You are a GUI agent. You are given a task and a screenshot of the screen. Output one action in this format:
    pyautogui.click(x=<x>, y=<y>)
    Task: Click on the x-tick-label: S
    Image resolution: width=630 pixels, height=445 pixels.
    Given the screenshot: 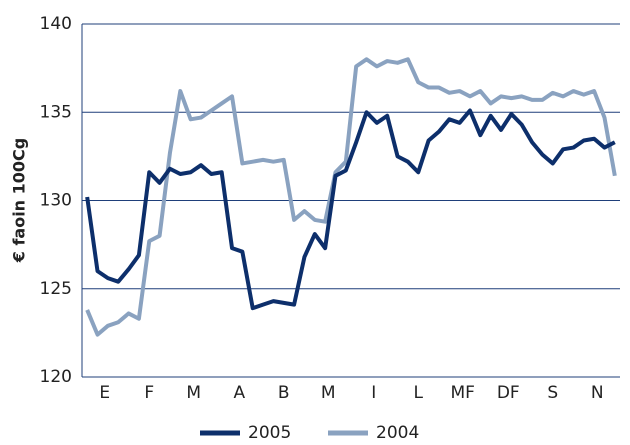 What is the action you would take?
    pyautogui.click(x=552, y=393)
    